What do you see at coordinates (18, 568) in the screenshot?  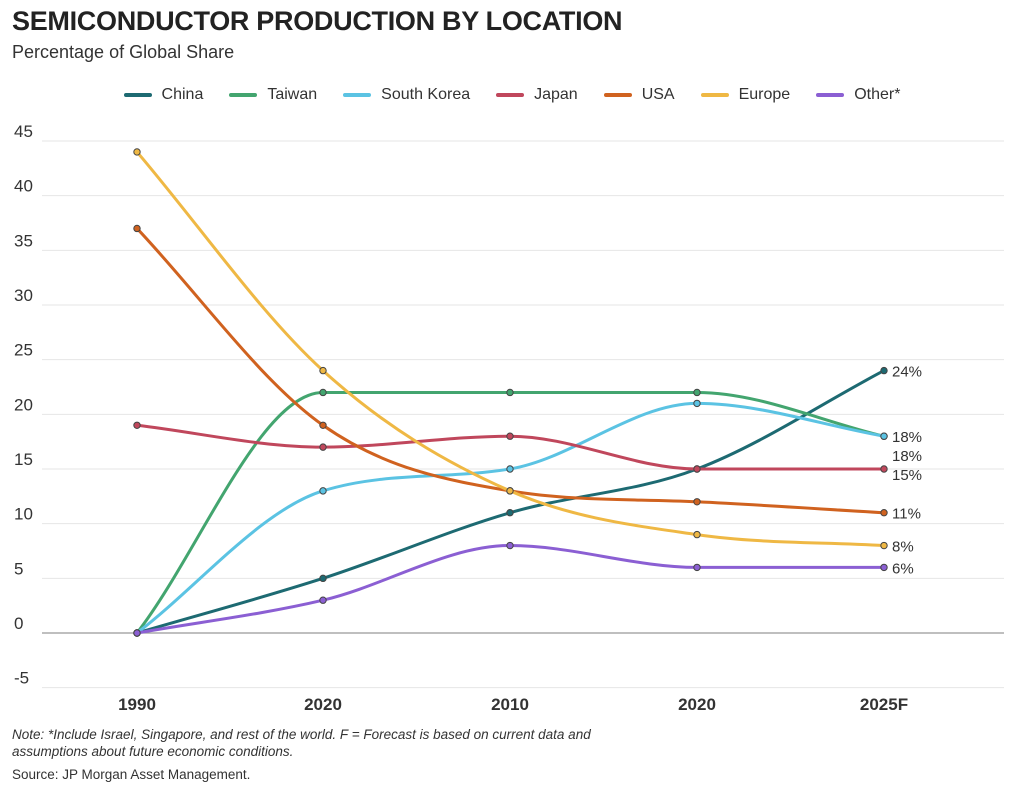 I see `y-tick-label: 5` at bounding box center [18, 568].